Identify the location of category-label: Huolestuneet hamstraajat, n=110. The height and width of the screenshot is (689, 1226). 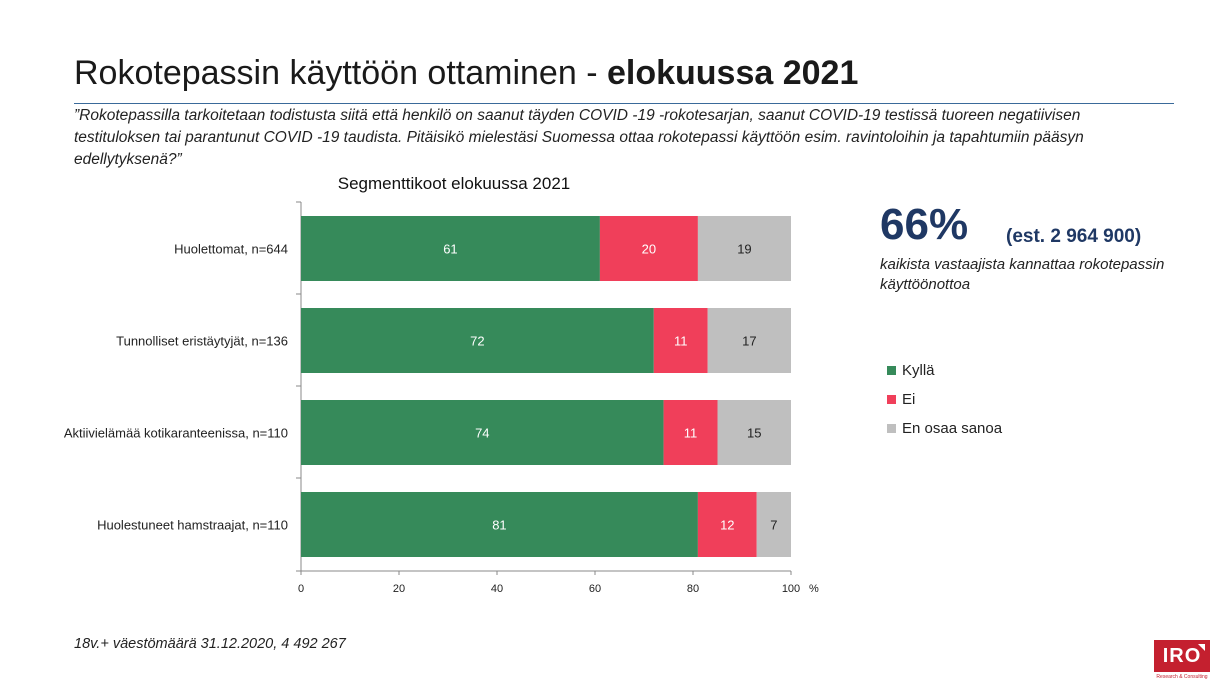
(192, 525).